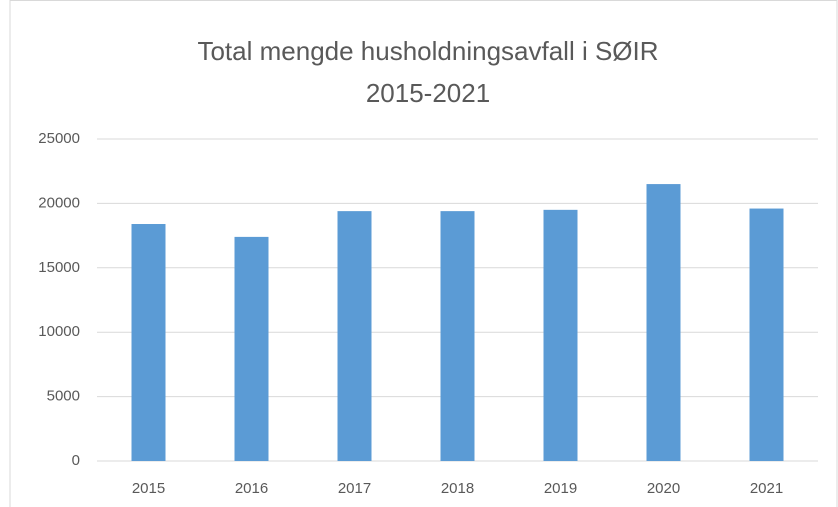 The width and height of the screenshot is (838, 507). I want to click on chart-title: 2015-2021, so click(428, 93).